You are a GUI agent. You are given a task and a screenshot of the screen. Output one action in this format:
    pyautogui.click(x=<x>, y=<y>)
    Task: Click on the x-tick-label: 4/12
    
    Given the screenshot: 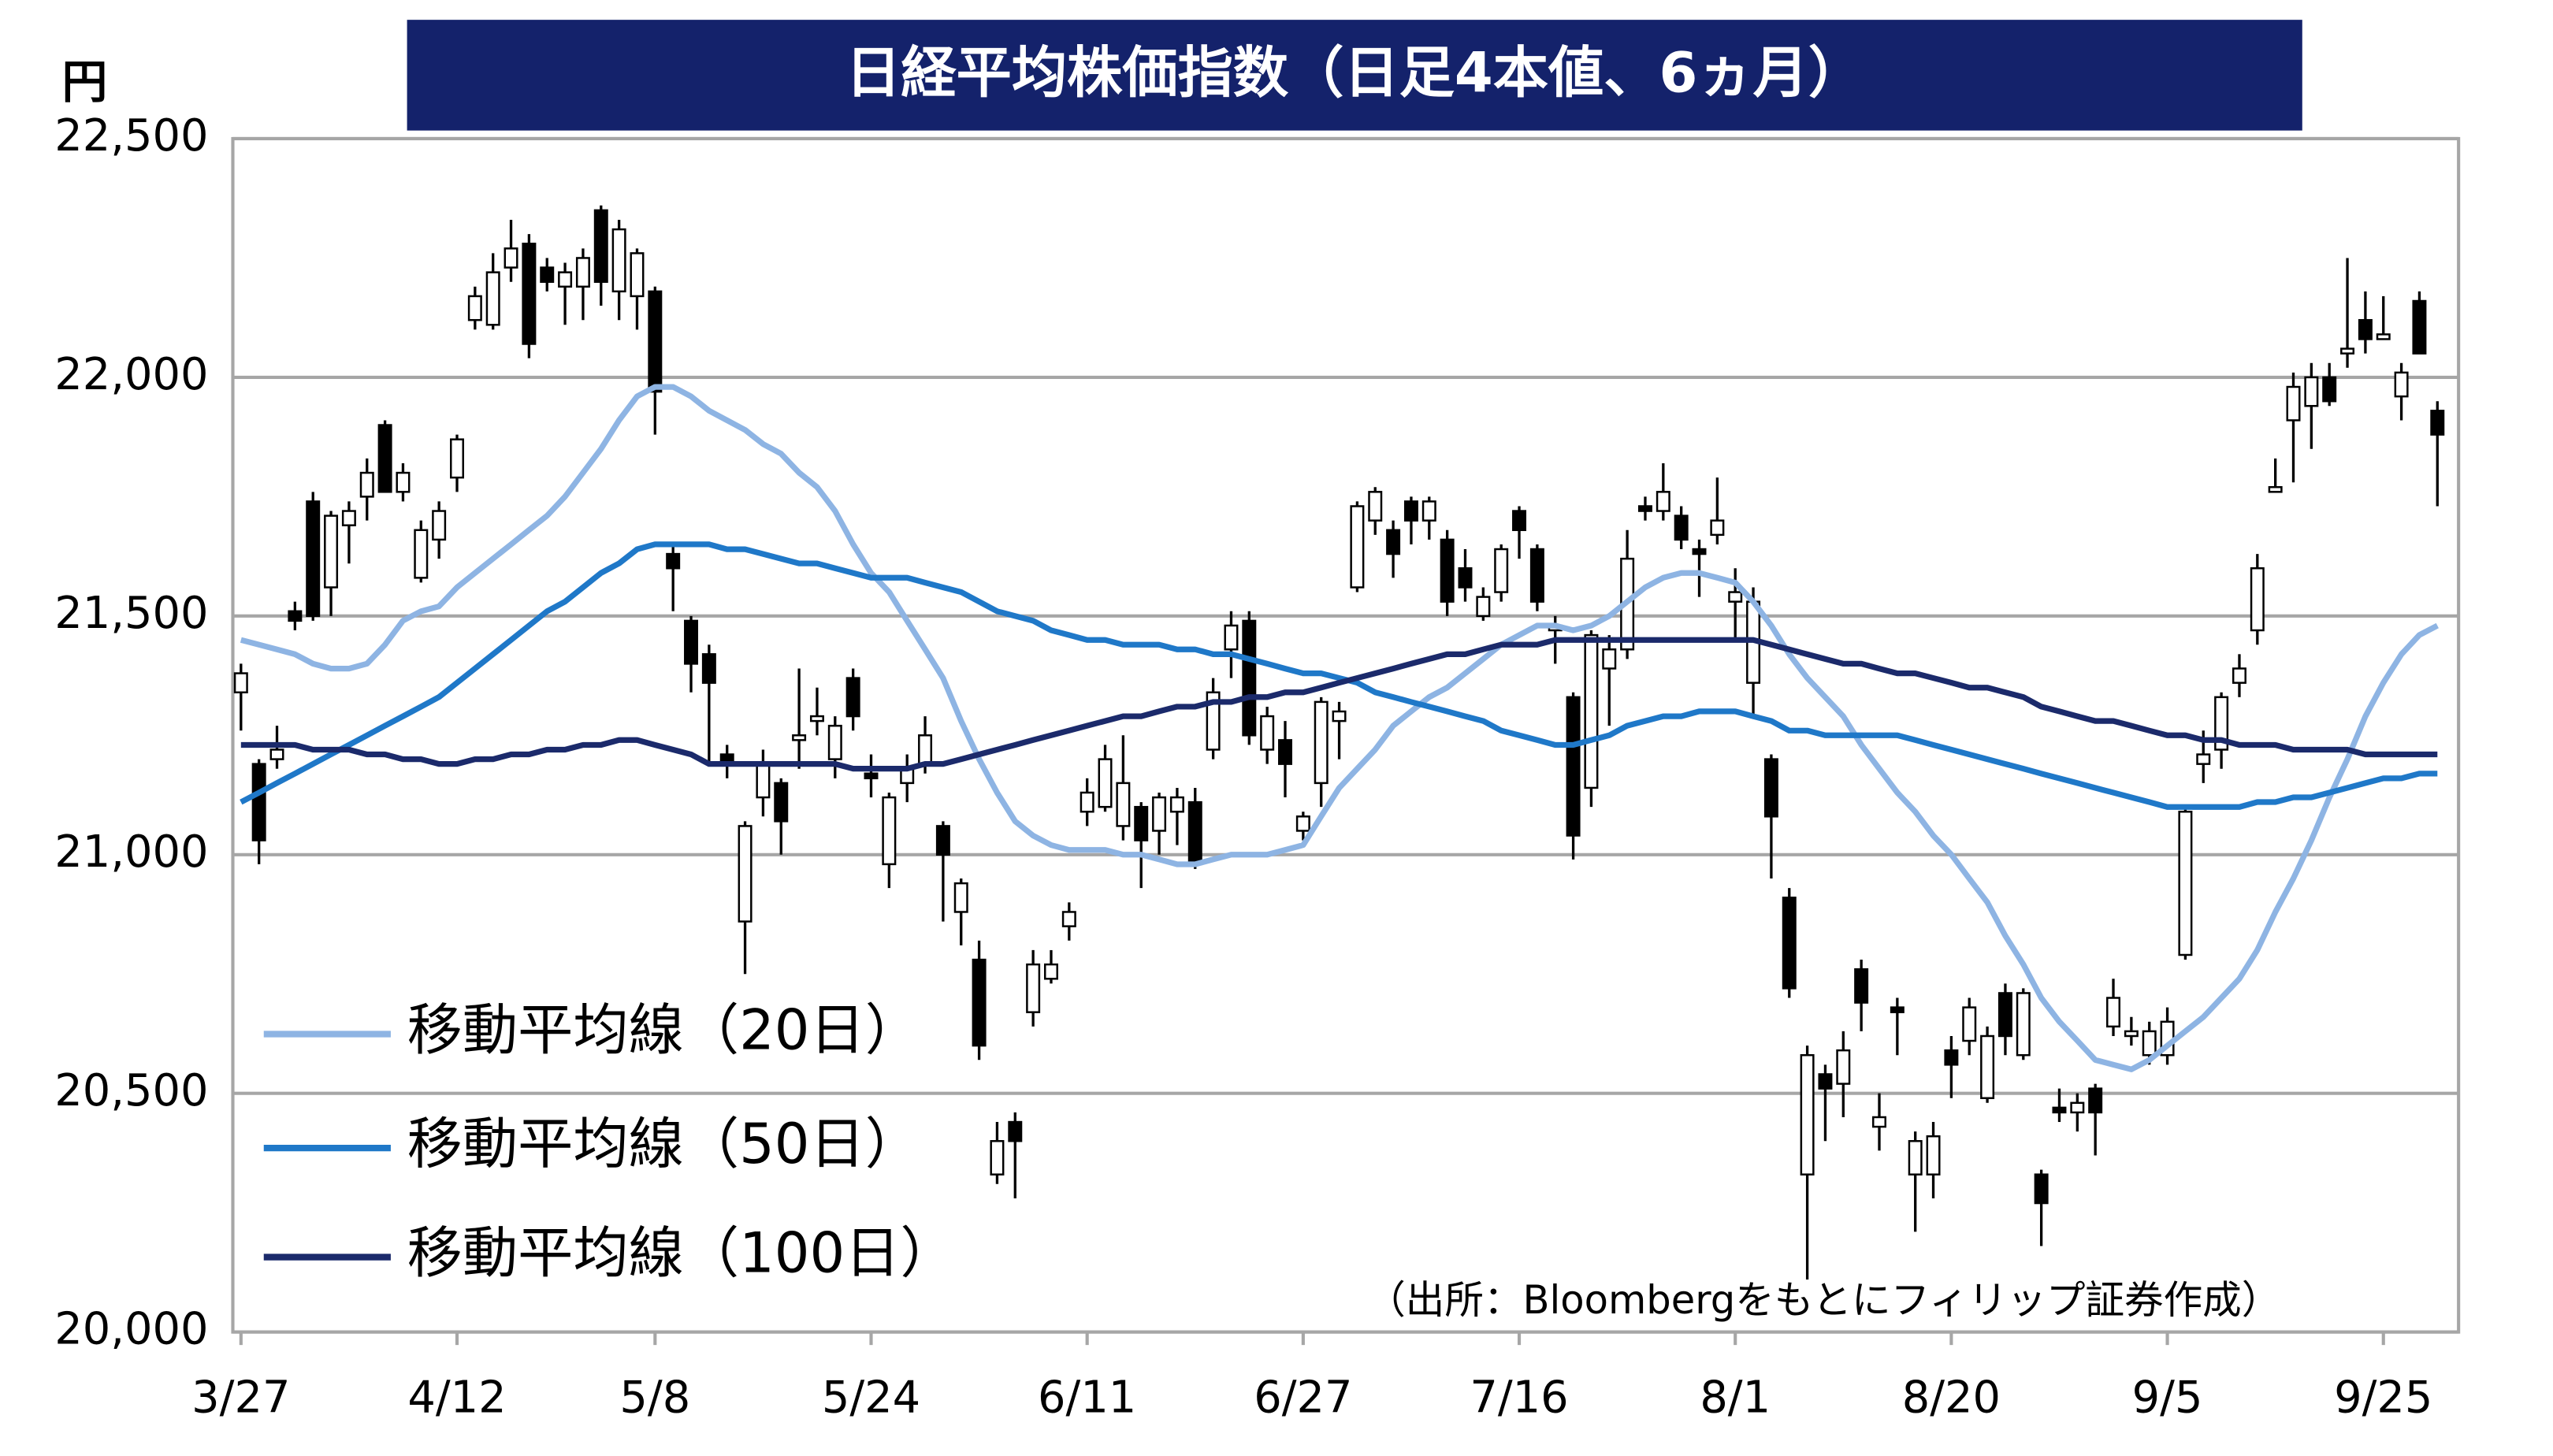 What is the action you would take?
    pyautogui.click(x=457, y=1398)
    